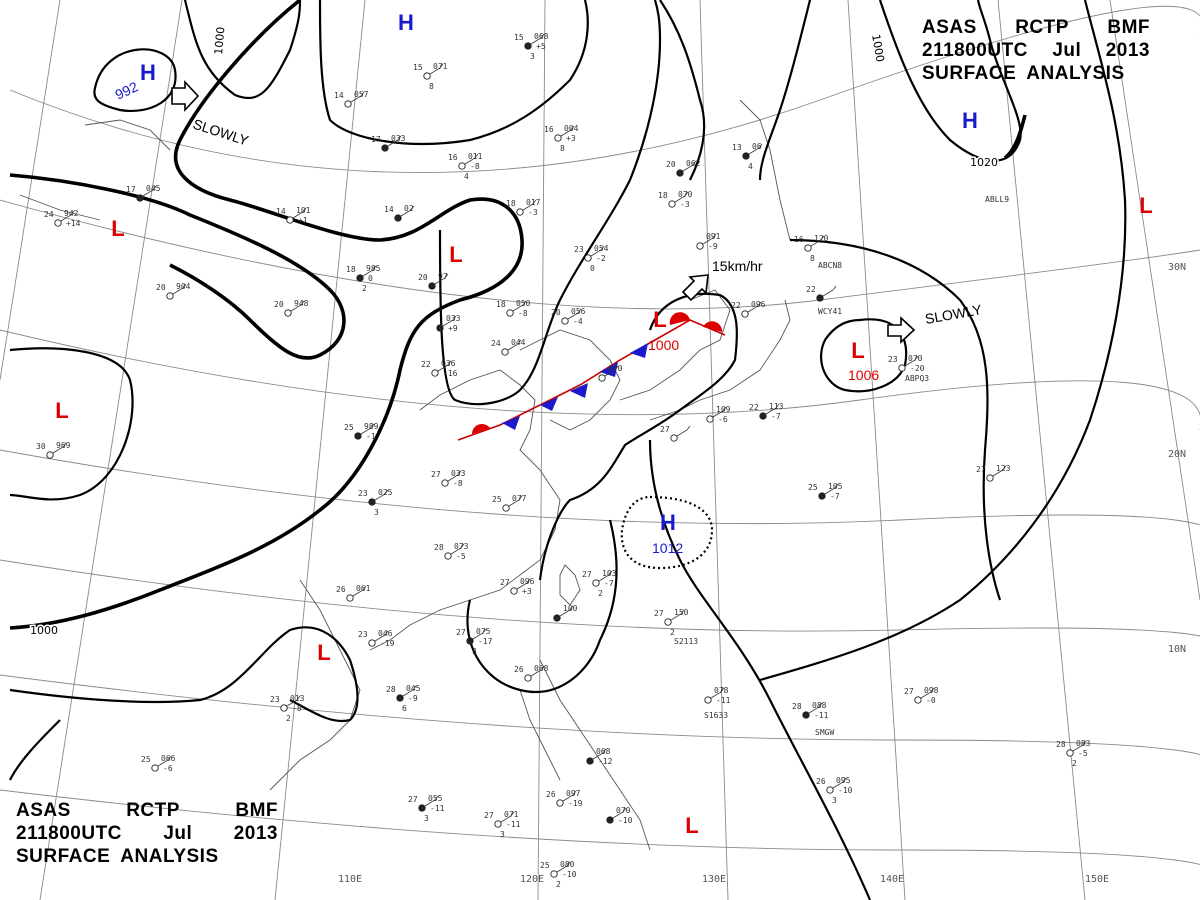 This screenshot has width=1200, height=900. What do you see at coordinates (168, 768) in the screenshot?
I see `station-tendency: -6` at bounding box center [168, 768].